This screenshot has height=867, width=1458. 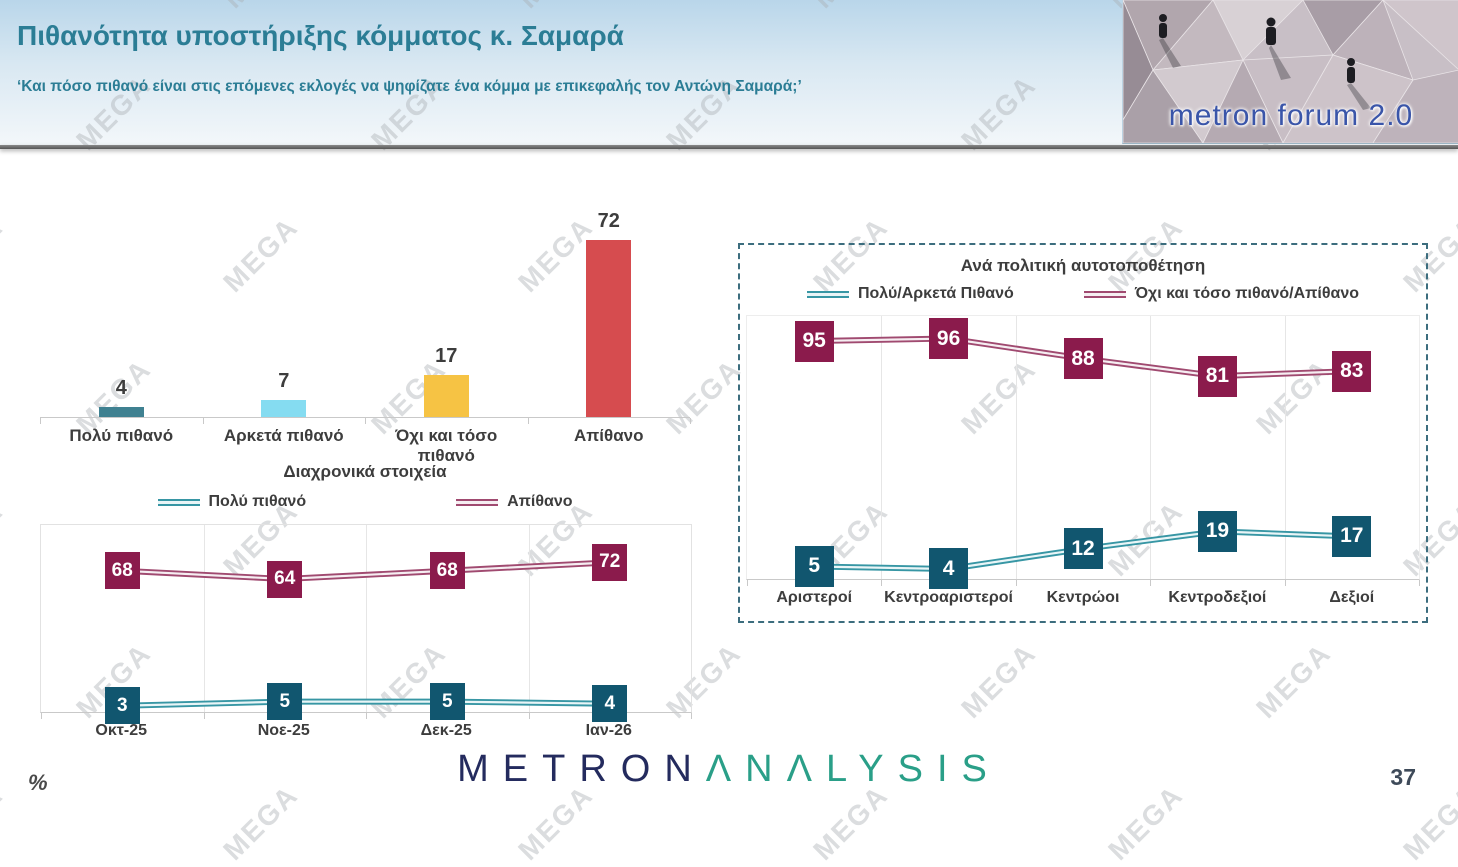 I want to click on unit-note: %, so click(x=38, y=782).